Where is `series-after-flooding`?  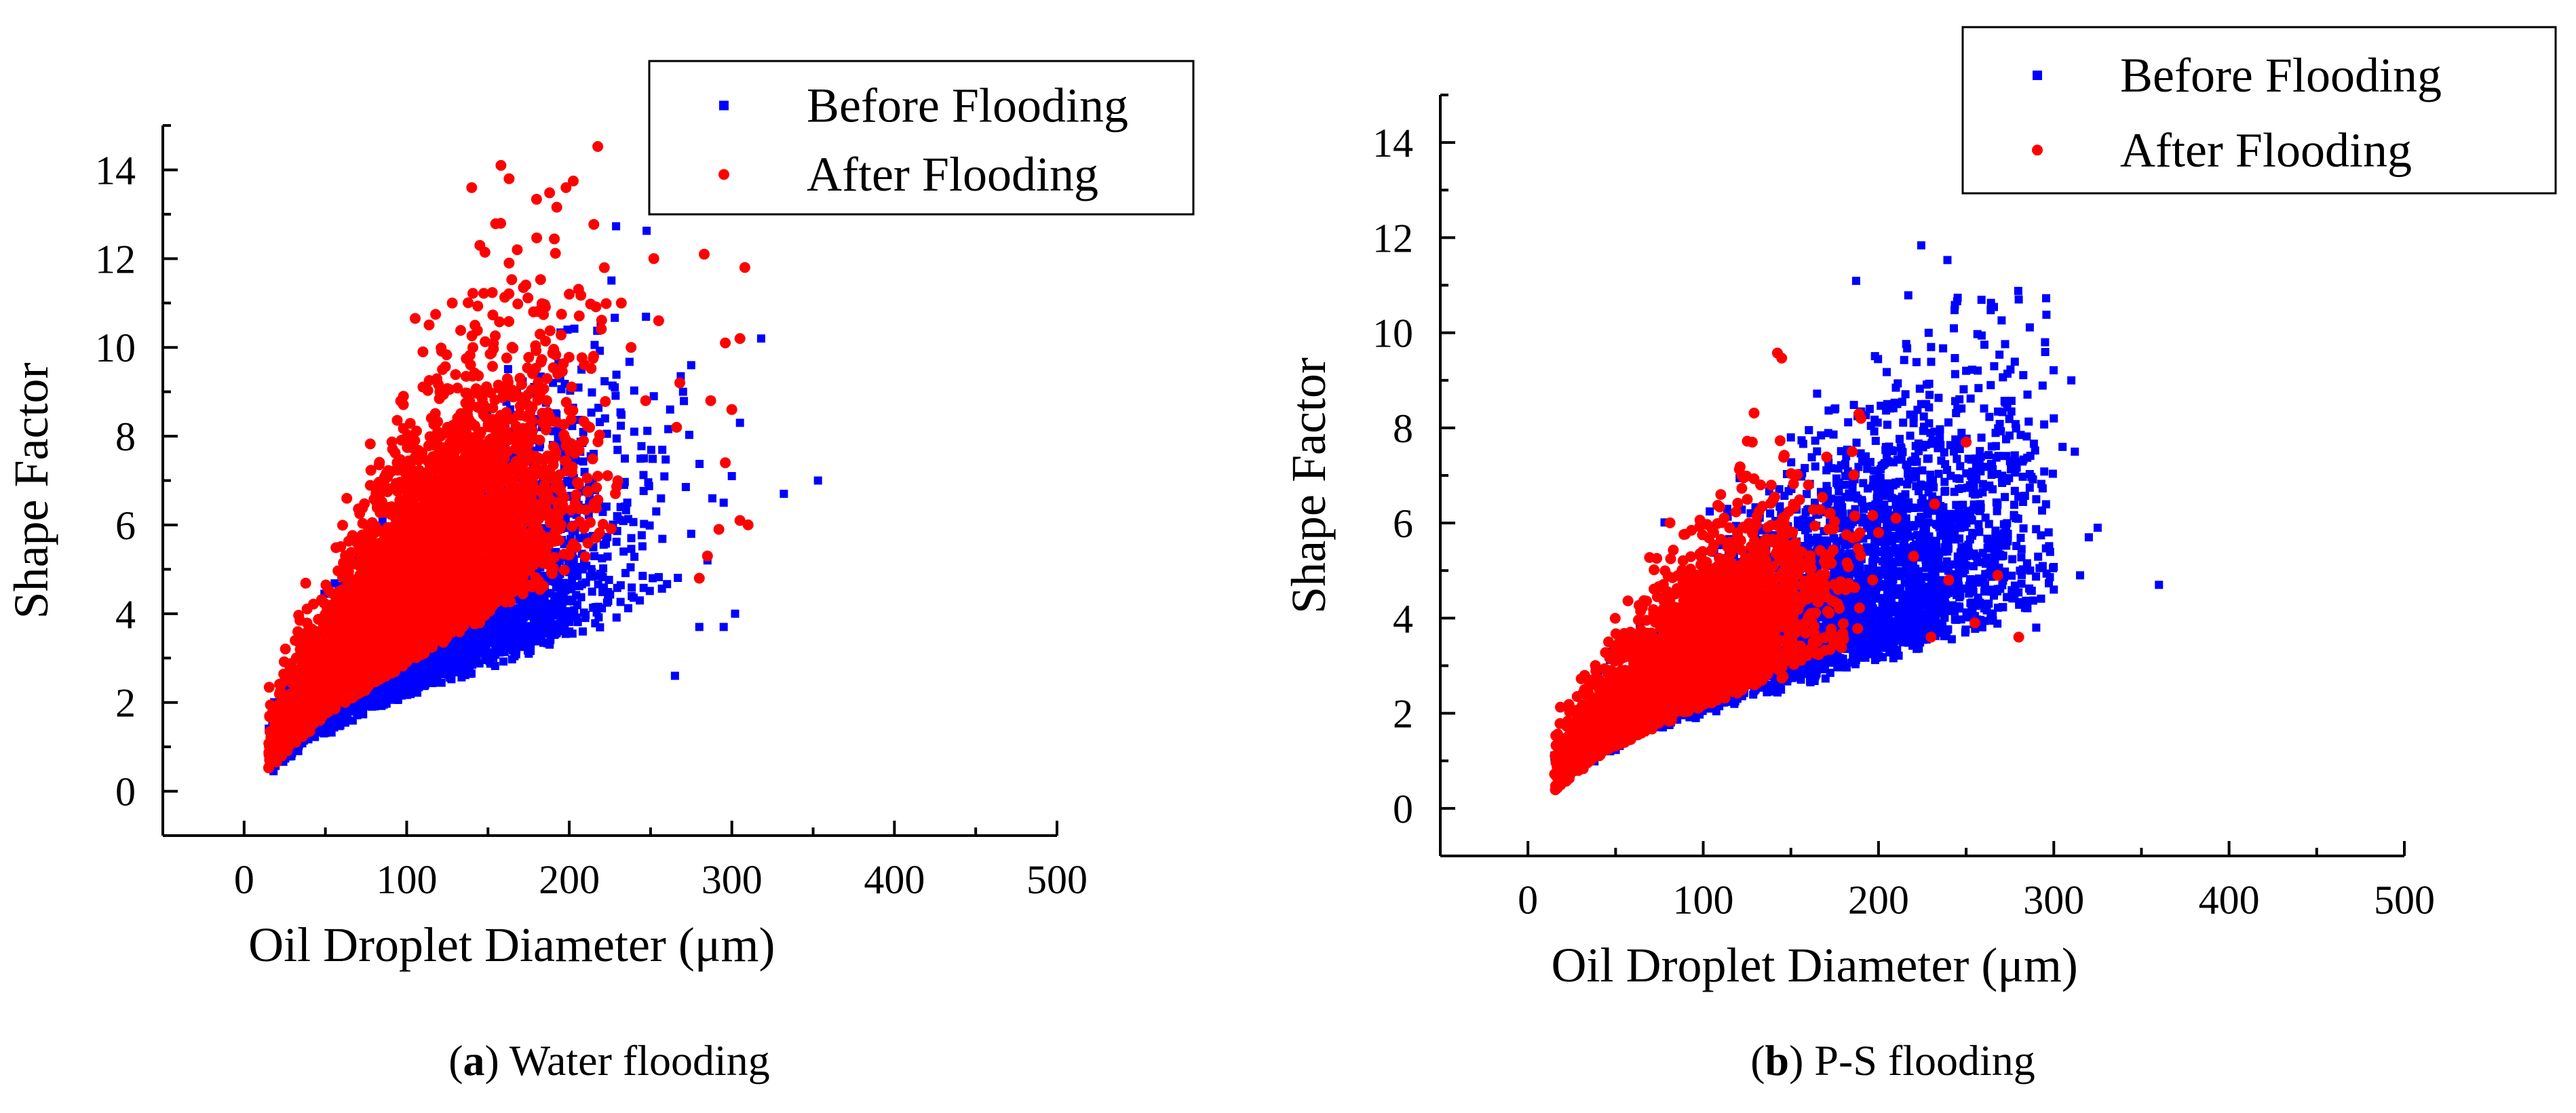 series-after-flooding is located at coordinates (508, 458).